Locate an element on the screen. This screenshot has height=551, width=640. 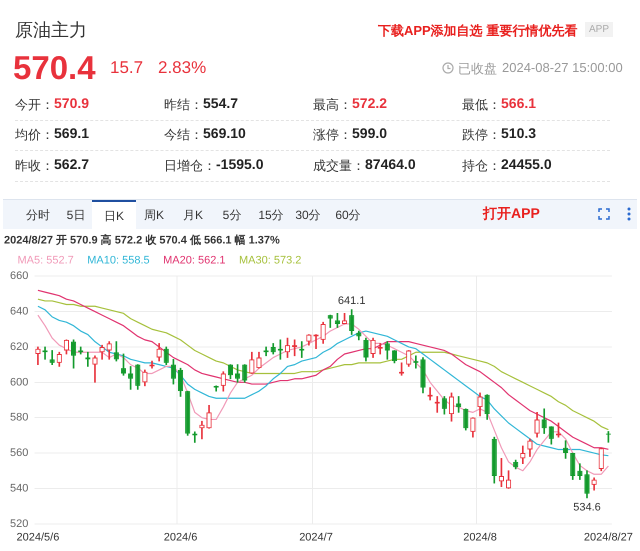
y-tick-label: 540 is located at coordinates (19, 488).